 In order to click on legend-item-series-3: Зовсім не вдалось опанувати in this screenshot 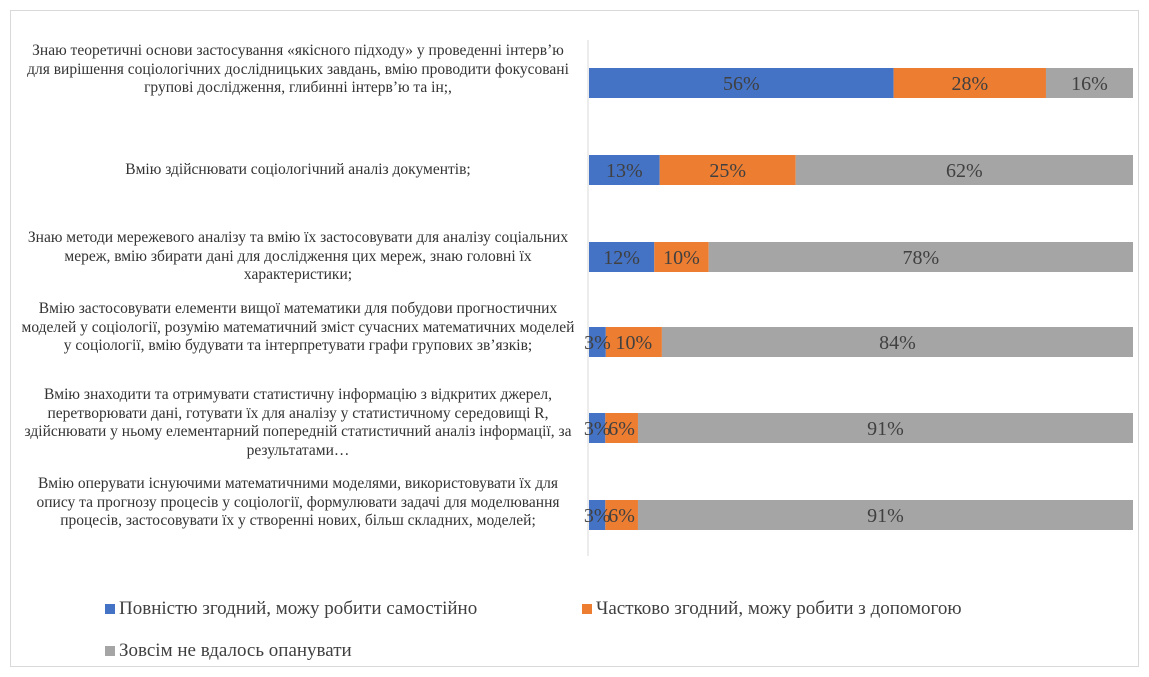, I will do `click(228, 651)`.